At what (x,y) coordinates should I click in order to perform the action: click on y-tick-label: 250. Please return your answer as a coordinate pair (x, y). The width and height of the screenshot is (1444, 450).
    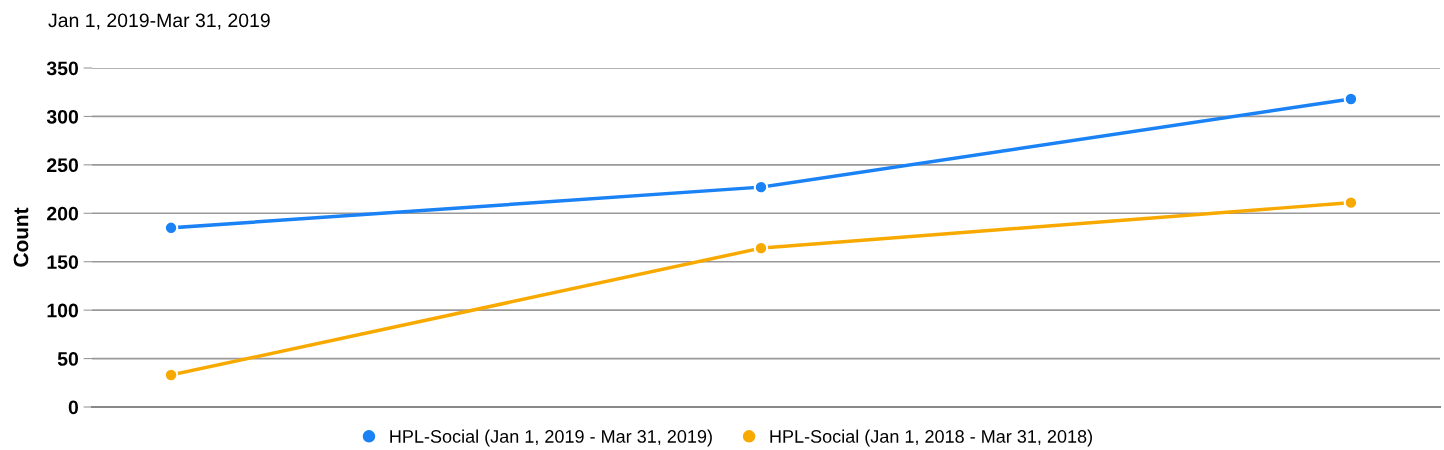
    Looking at the image, I should click on (63, 165).